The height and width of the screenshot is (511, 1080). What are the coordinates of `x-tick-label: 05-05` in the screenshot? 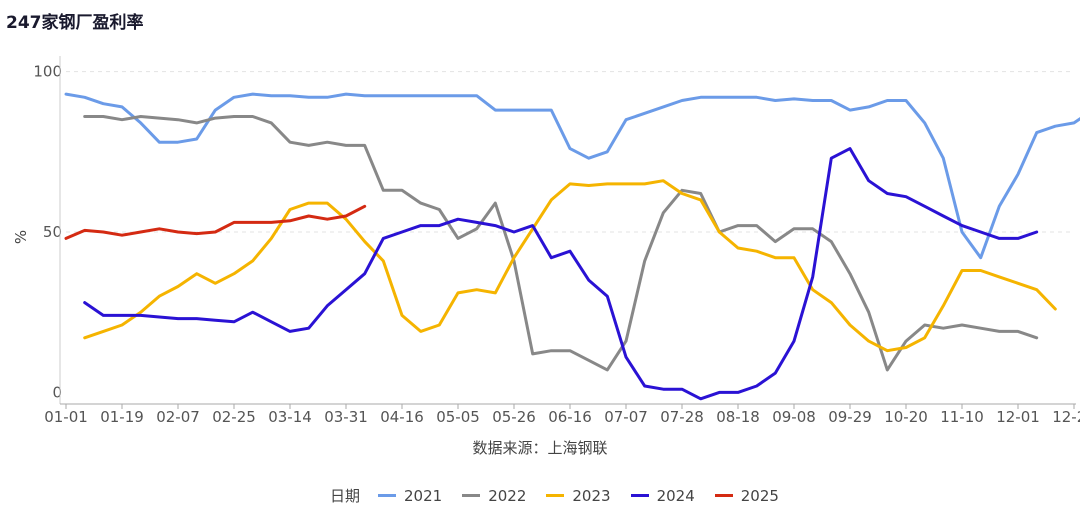 It's located at (458, 417).